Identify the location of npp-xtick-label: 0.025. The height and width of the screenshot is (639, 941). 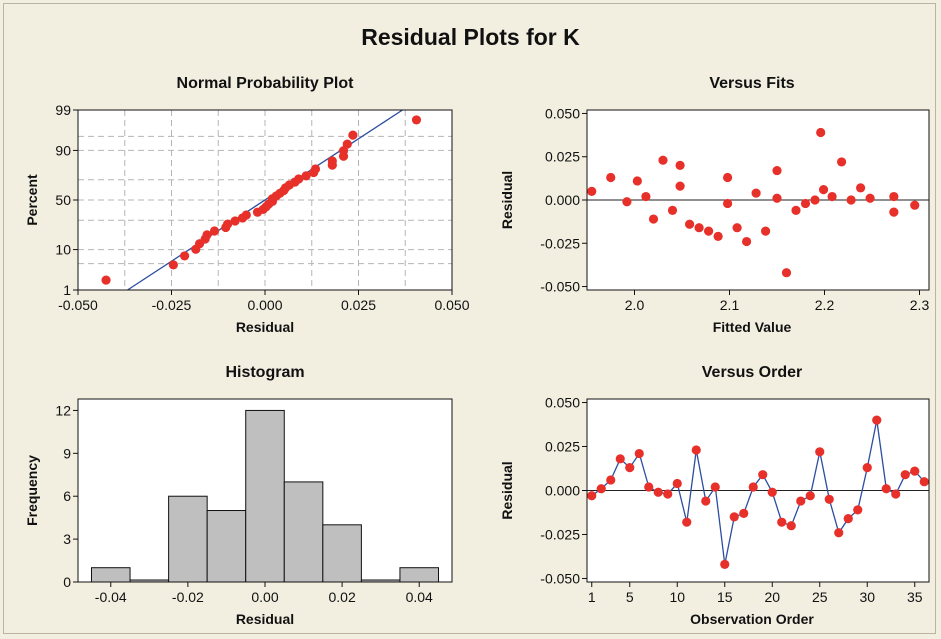
(358, 305).